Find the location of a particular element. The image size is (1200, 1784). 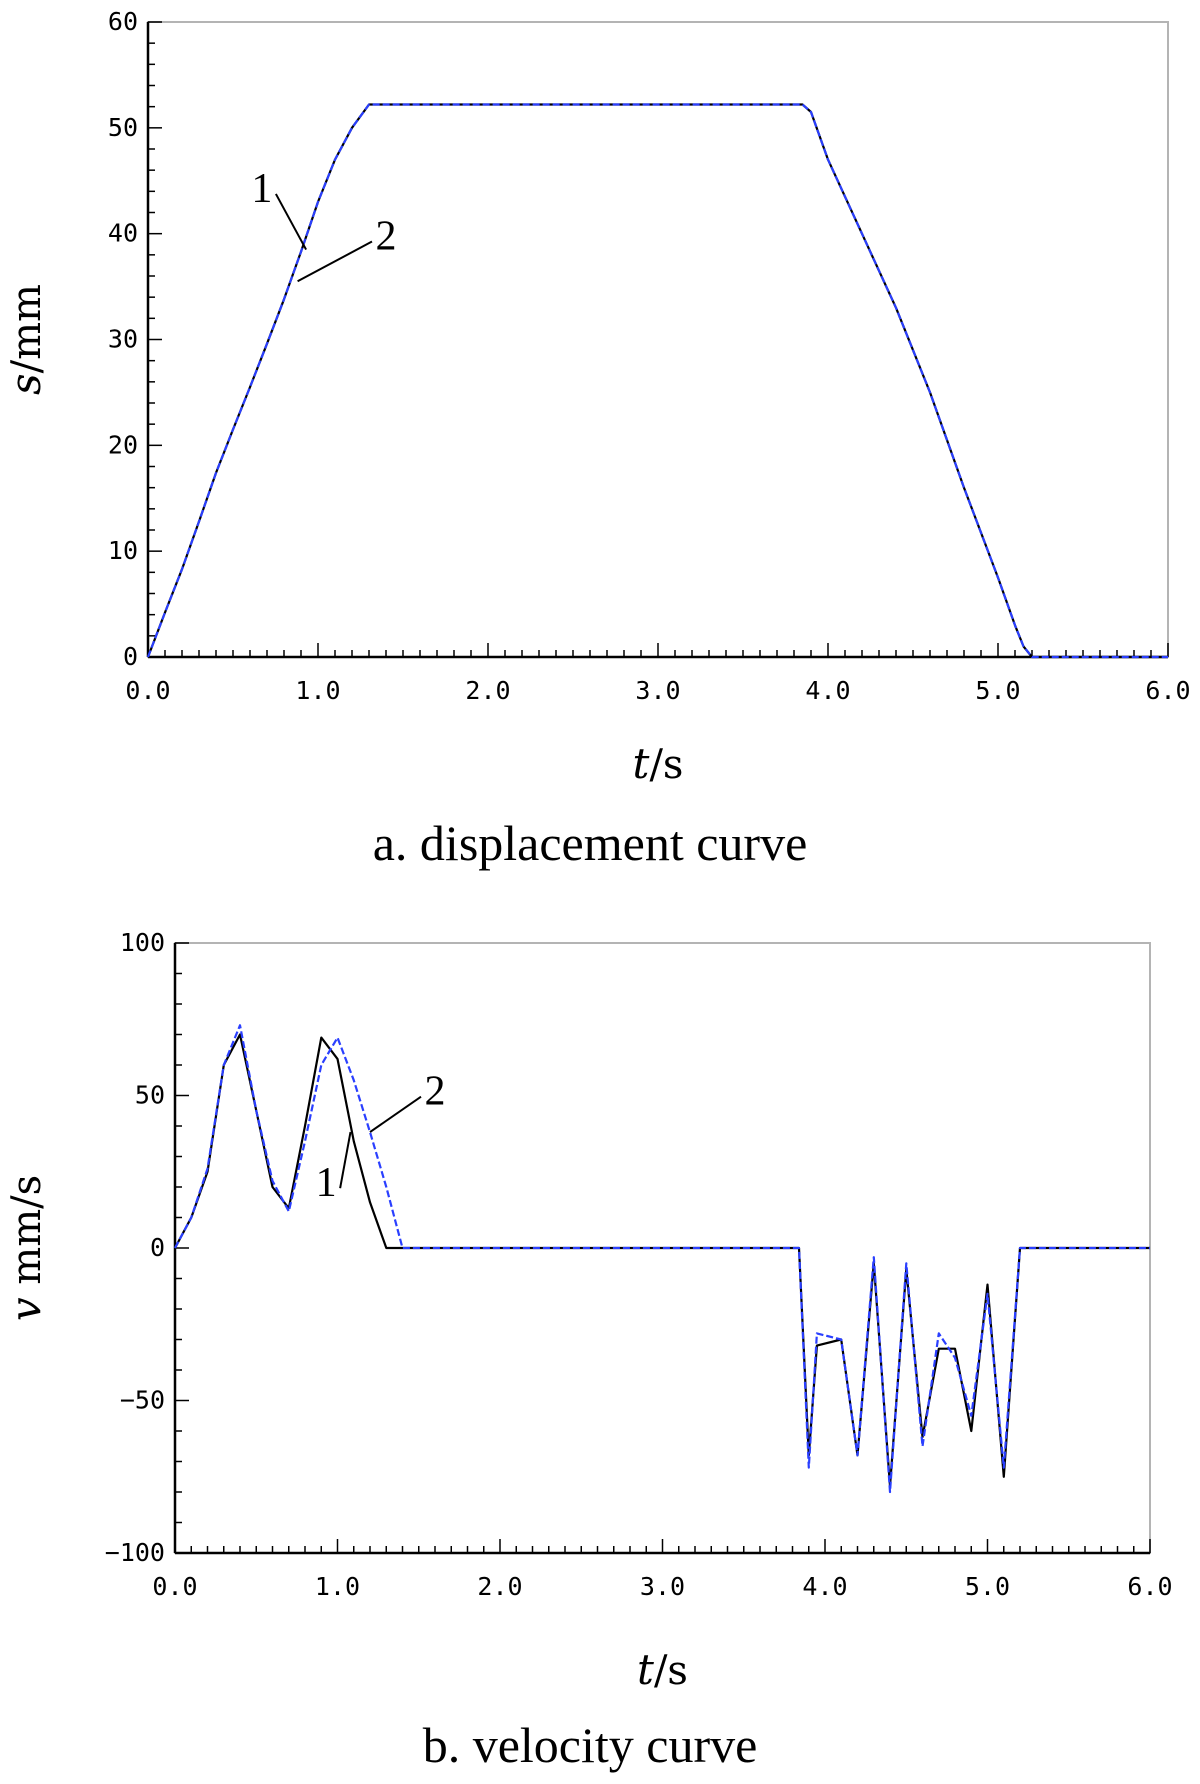

y-axis-variable: s is located at coordinates (25, 384).